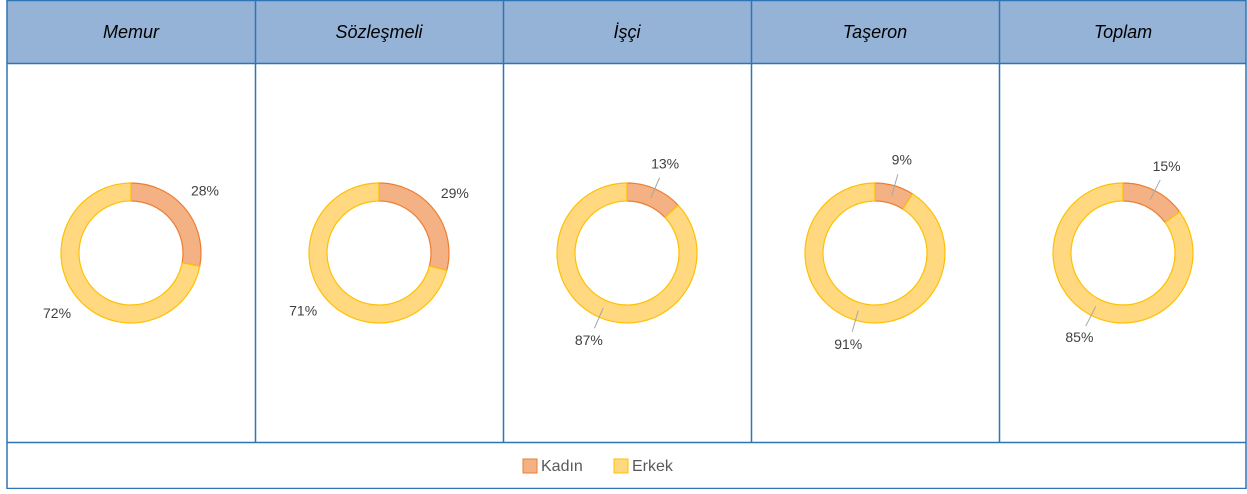 The height and width of the screenshot is (494, 1247). What do you see at coordinates (589, 340) in the screenshot?
I see `data-label: 87%` at bounding box center [589, 340].